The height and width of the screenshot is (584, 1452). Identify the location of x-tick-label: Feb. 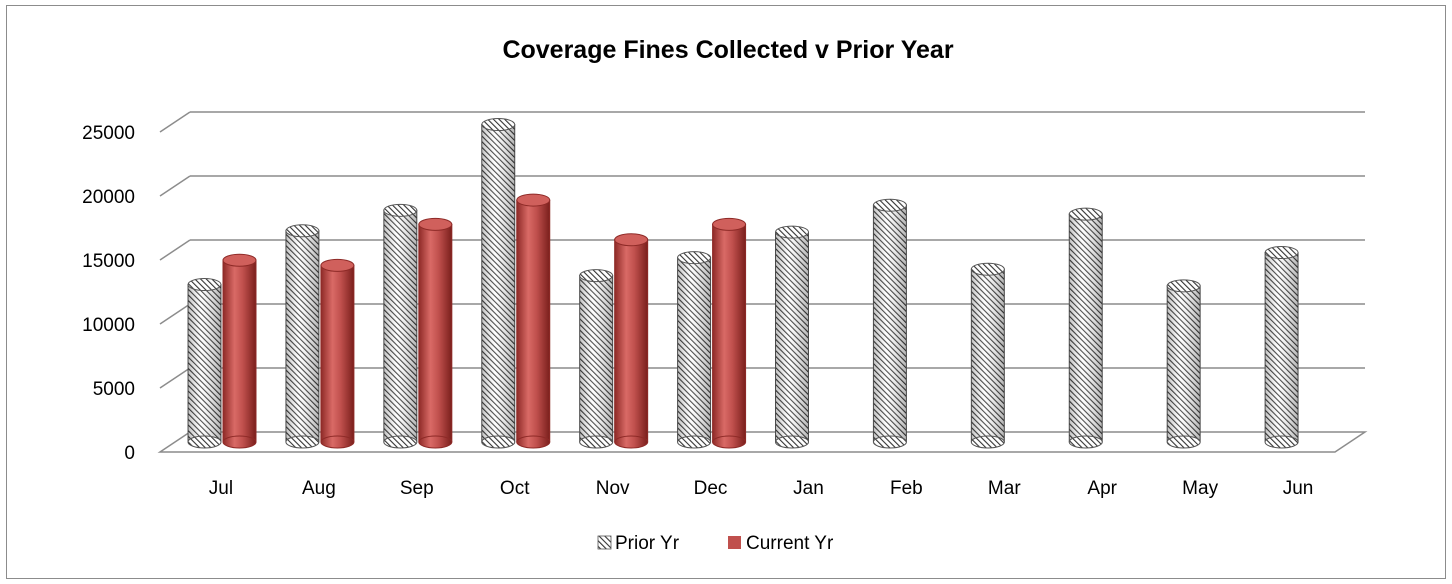
(906, 488).